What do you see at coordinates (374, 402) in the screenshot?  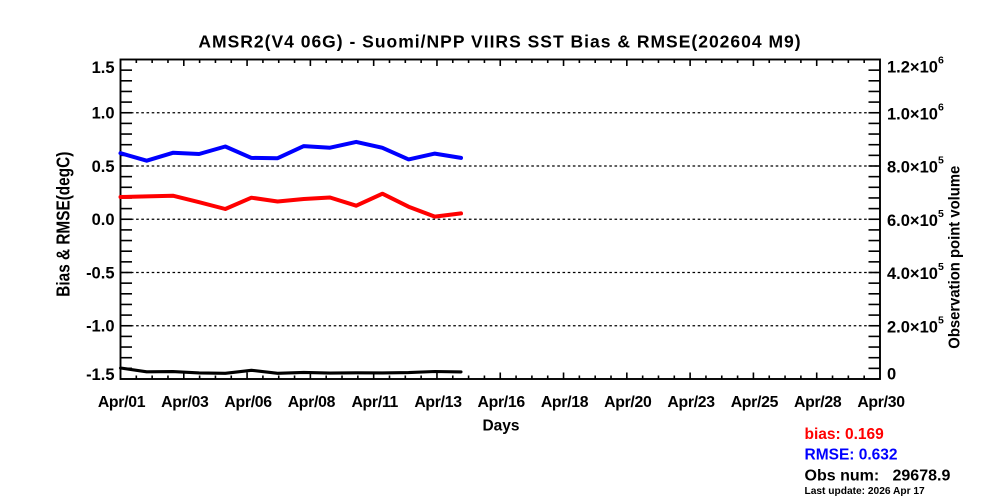 I see `svg-text: Apr/11` at bounding box center [374, 402].